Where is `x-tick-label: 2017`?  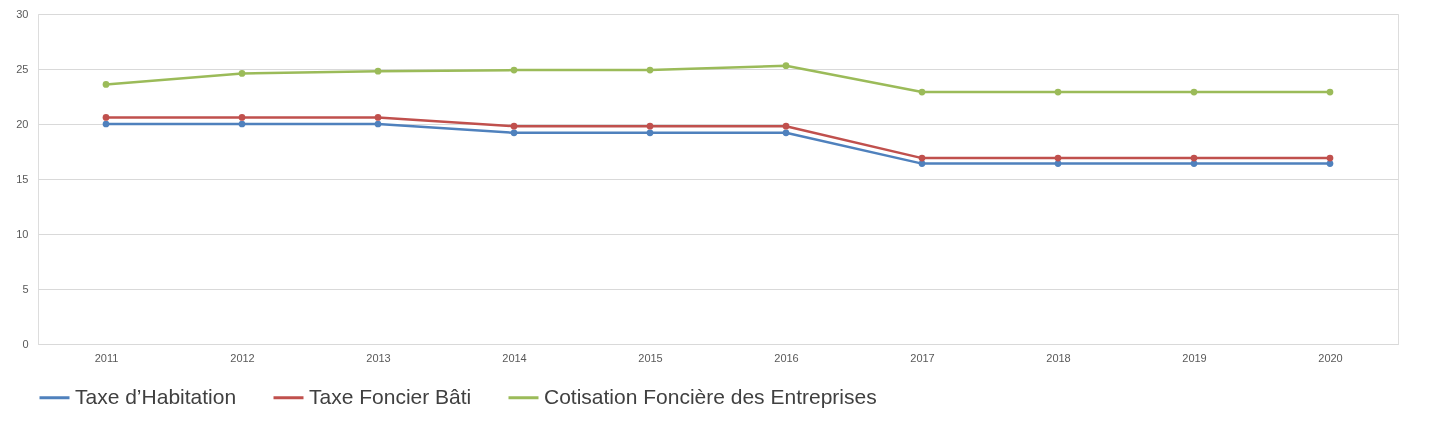
x-tick-label: 2017 is located at coordinates (922, 357).